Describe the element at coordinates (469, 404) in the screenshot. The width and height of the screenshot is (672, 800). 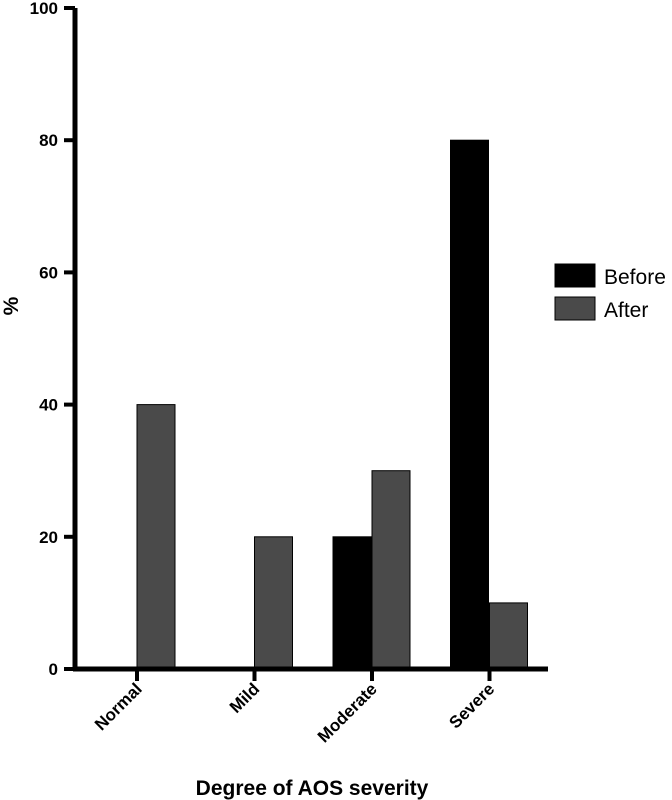
I see `bar-before-severe` at that location.